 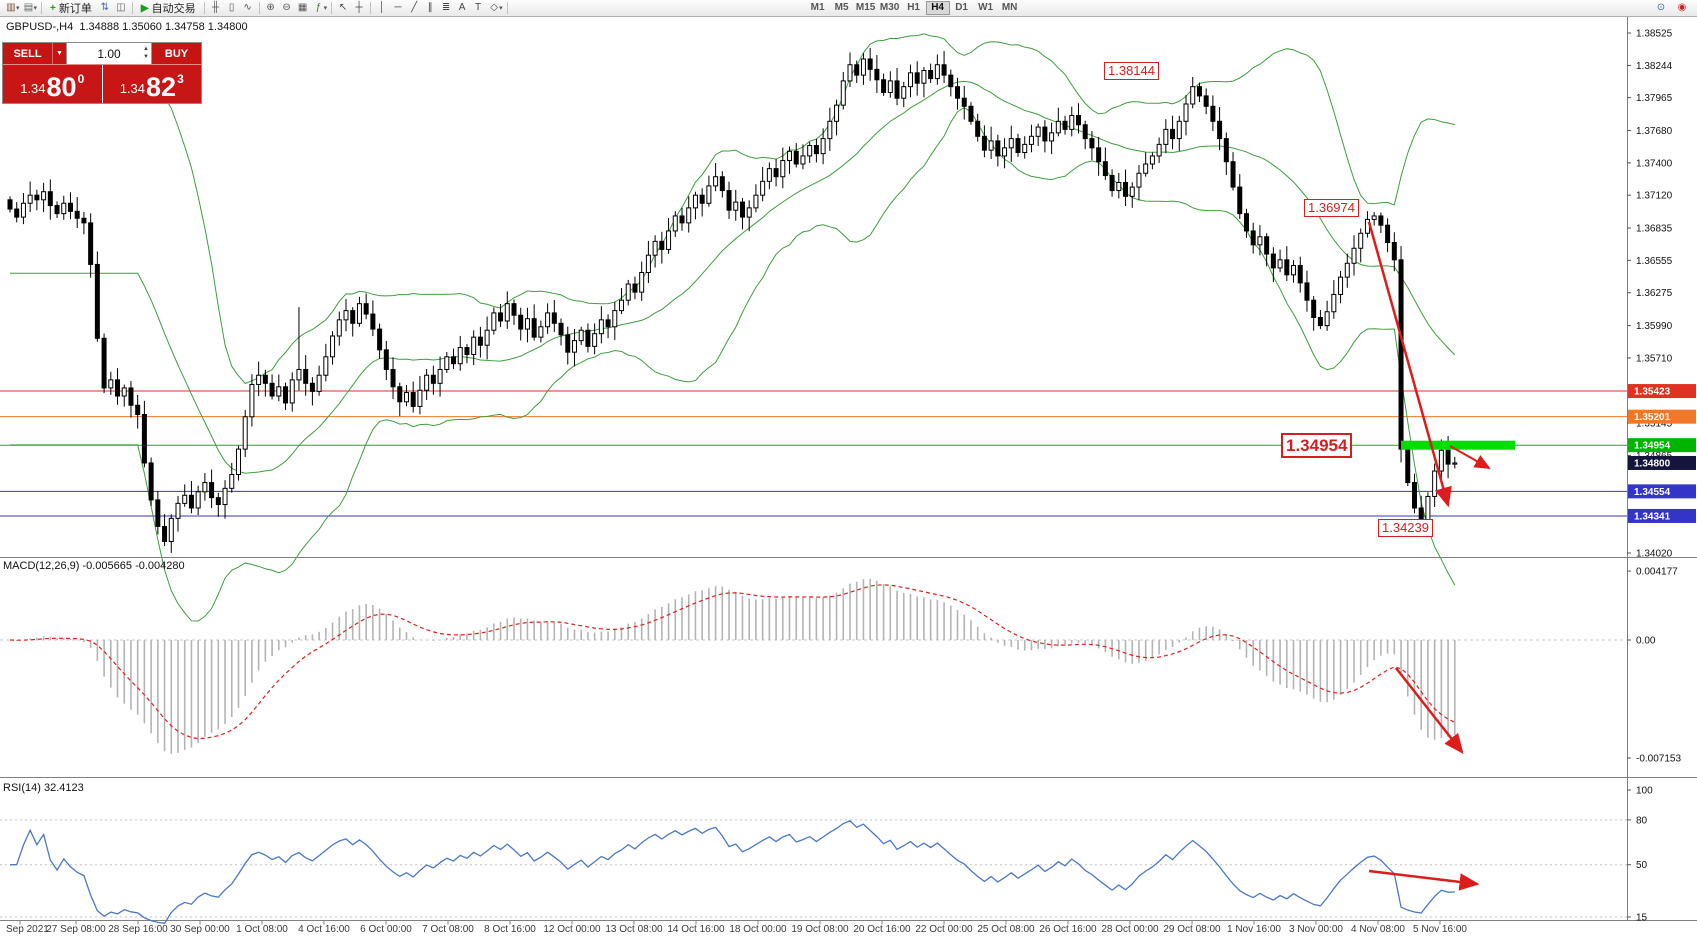 I want to click on svg-text: 22 Oct 00:00, so click(x=944, y=929).